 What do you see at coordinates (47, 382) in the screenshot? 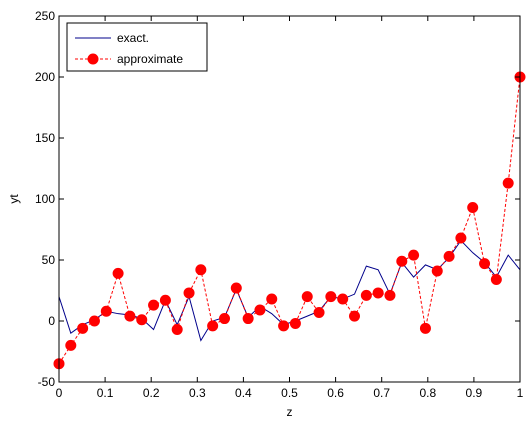
I see `y-tick-label: -50` at bounding box center [47, 382].